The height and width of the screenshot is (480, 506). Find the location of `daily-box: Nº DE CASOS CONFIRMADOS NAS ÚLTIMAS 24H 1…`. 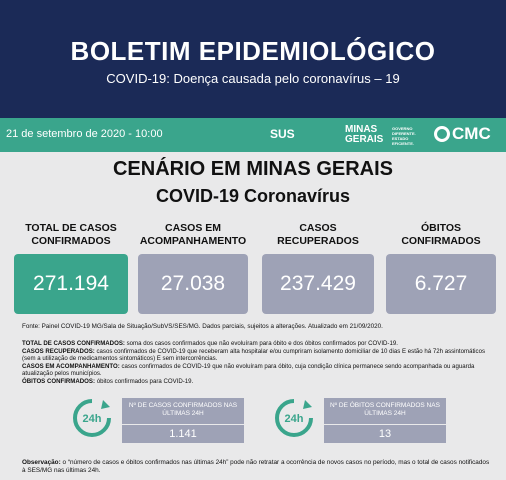

daily-box: Nº DE CASOS CONFIRMADOS NAS ÚLTIMAS 24H 1… is located at coordinates (183, 420).